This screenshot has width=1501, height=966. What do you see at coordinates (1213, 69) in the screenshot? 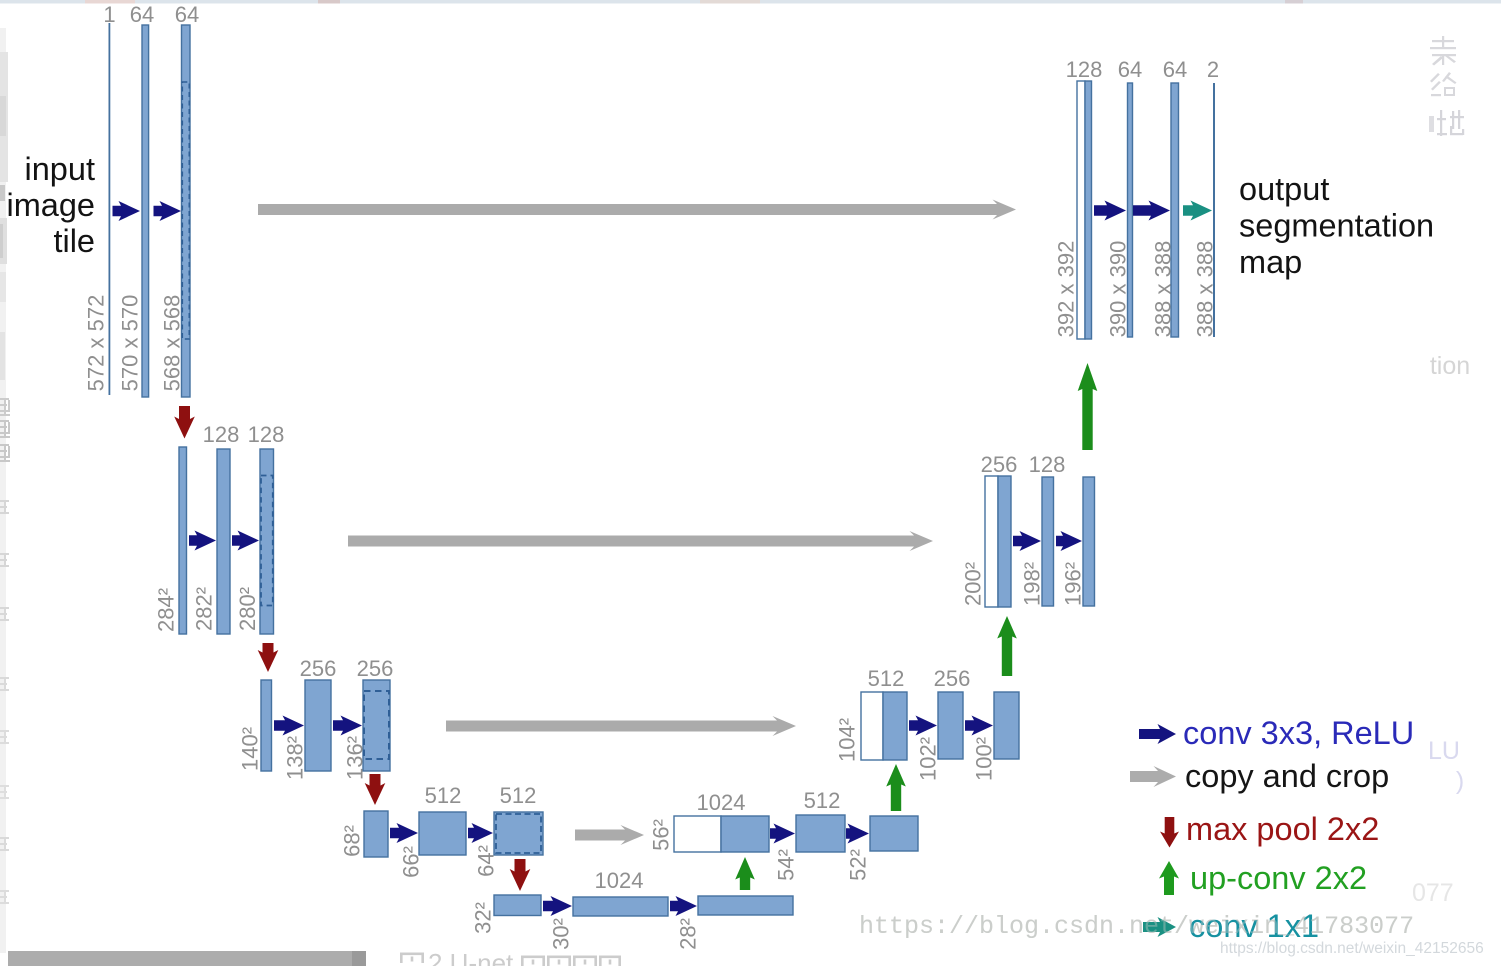
I see `svg-text: 2` at bounding box center [1213, 69].